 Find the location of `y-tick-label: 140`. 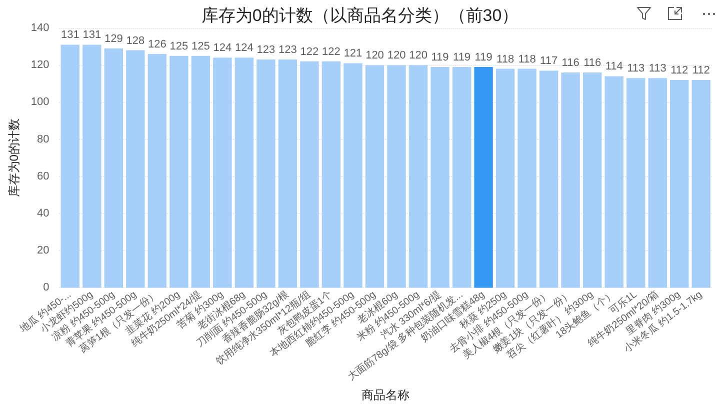

y-tick-label: 140 is located at coordinates (40, 28).